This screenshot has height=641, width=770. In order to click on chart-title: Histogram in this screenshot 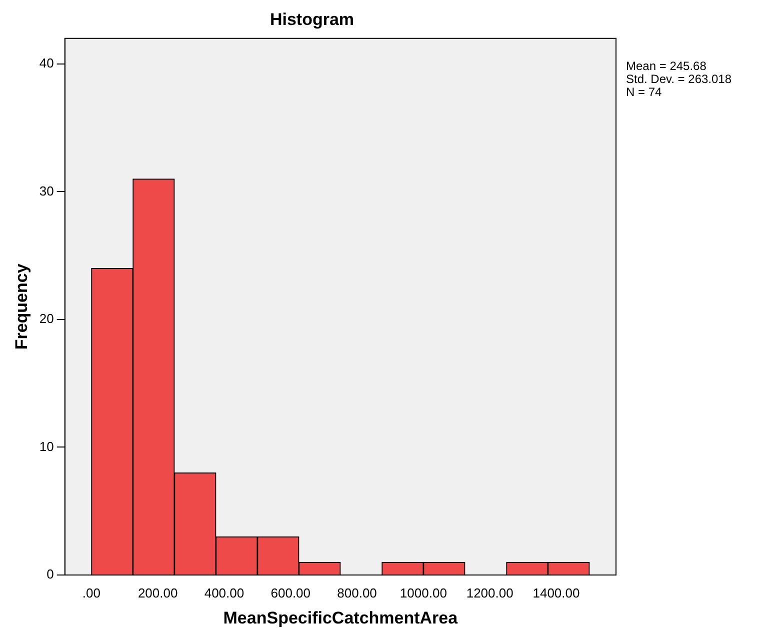, I will do `click(312, 19)`.